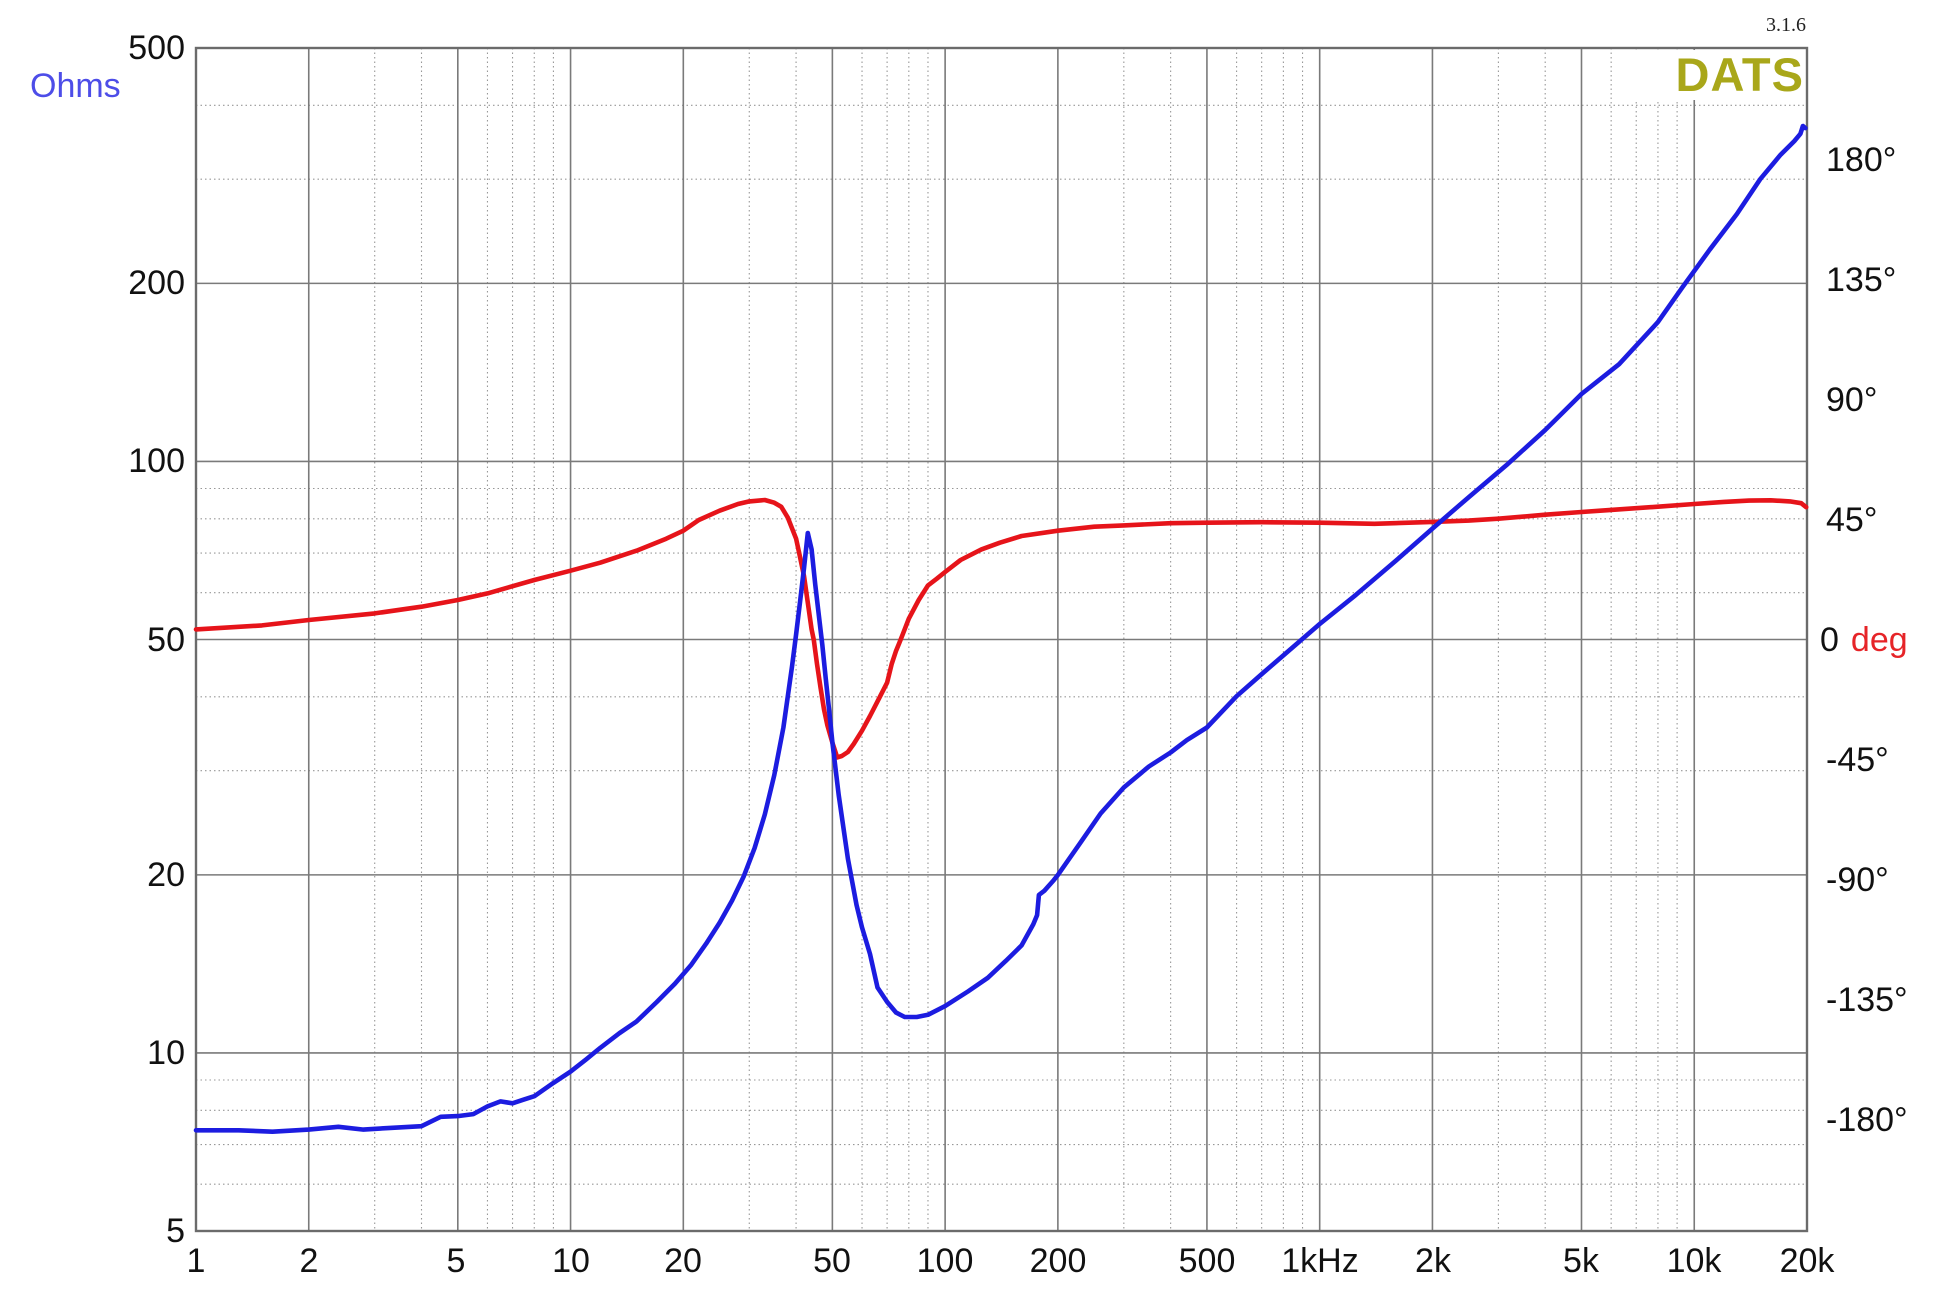  What do you see at coordinates (156, 461) in the screenshot?
I see `left-tick-100: 100` at bounding box center [156, 461].